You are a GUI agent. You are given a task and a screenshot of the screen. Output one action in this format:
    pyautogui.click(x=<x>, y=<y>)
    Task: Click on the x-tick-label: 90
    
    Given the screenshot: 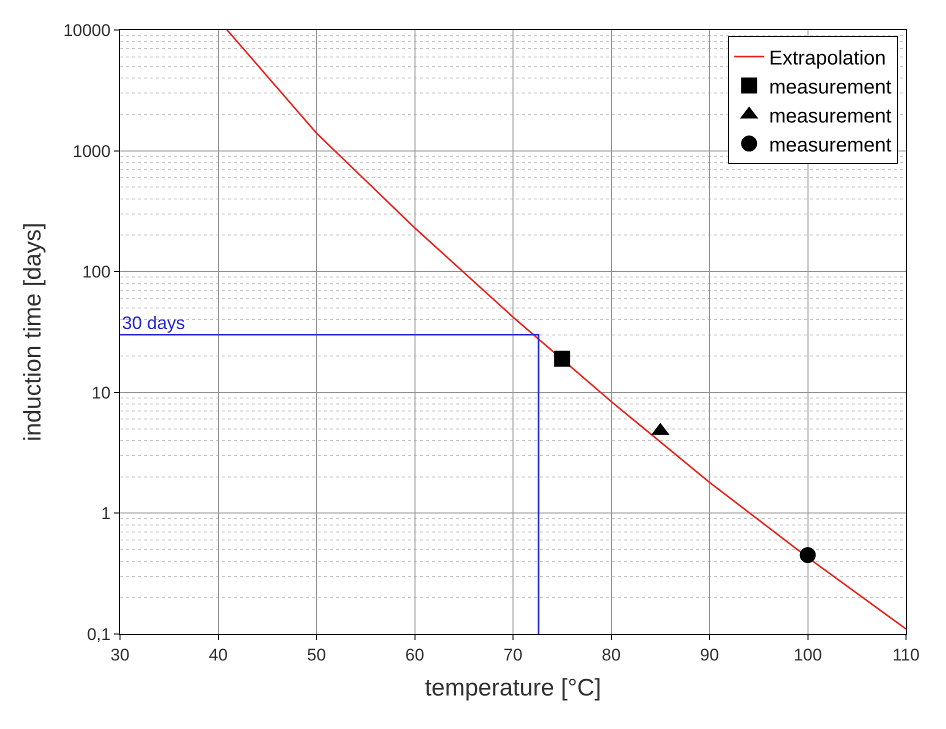 What is the action you would take?
    pyautogui.click(x=709, y=654)
    